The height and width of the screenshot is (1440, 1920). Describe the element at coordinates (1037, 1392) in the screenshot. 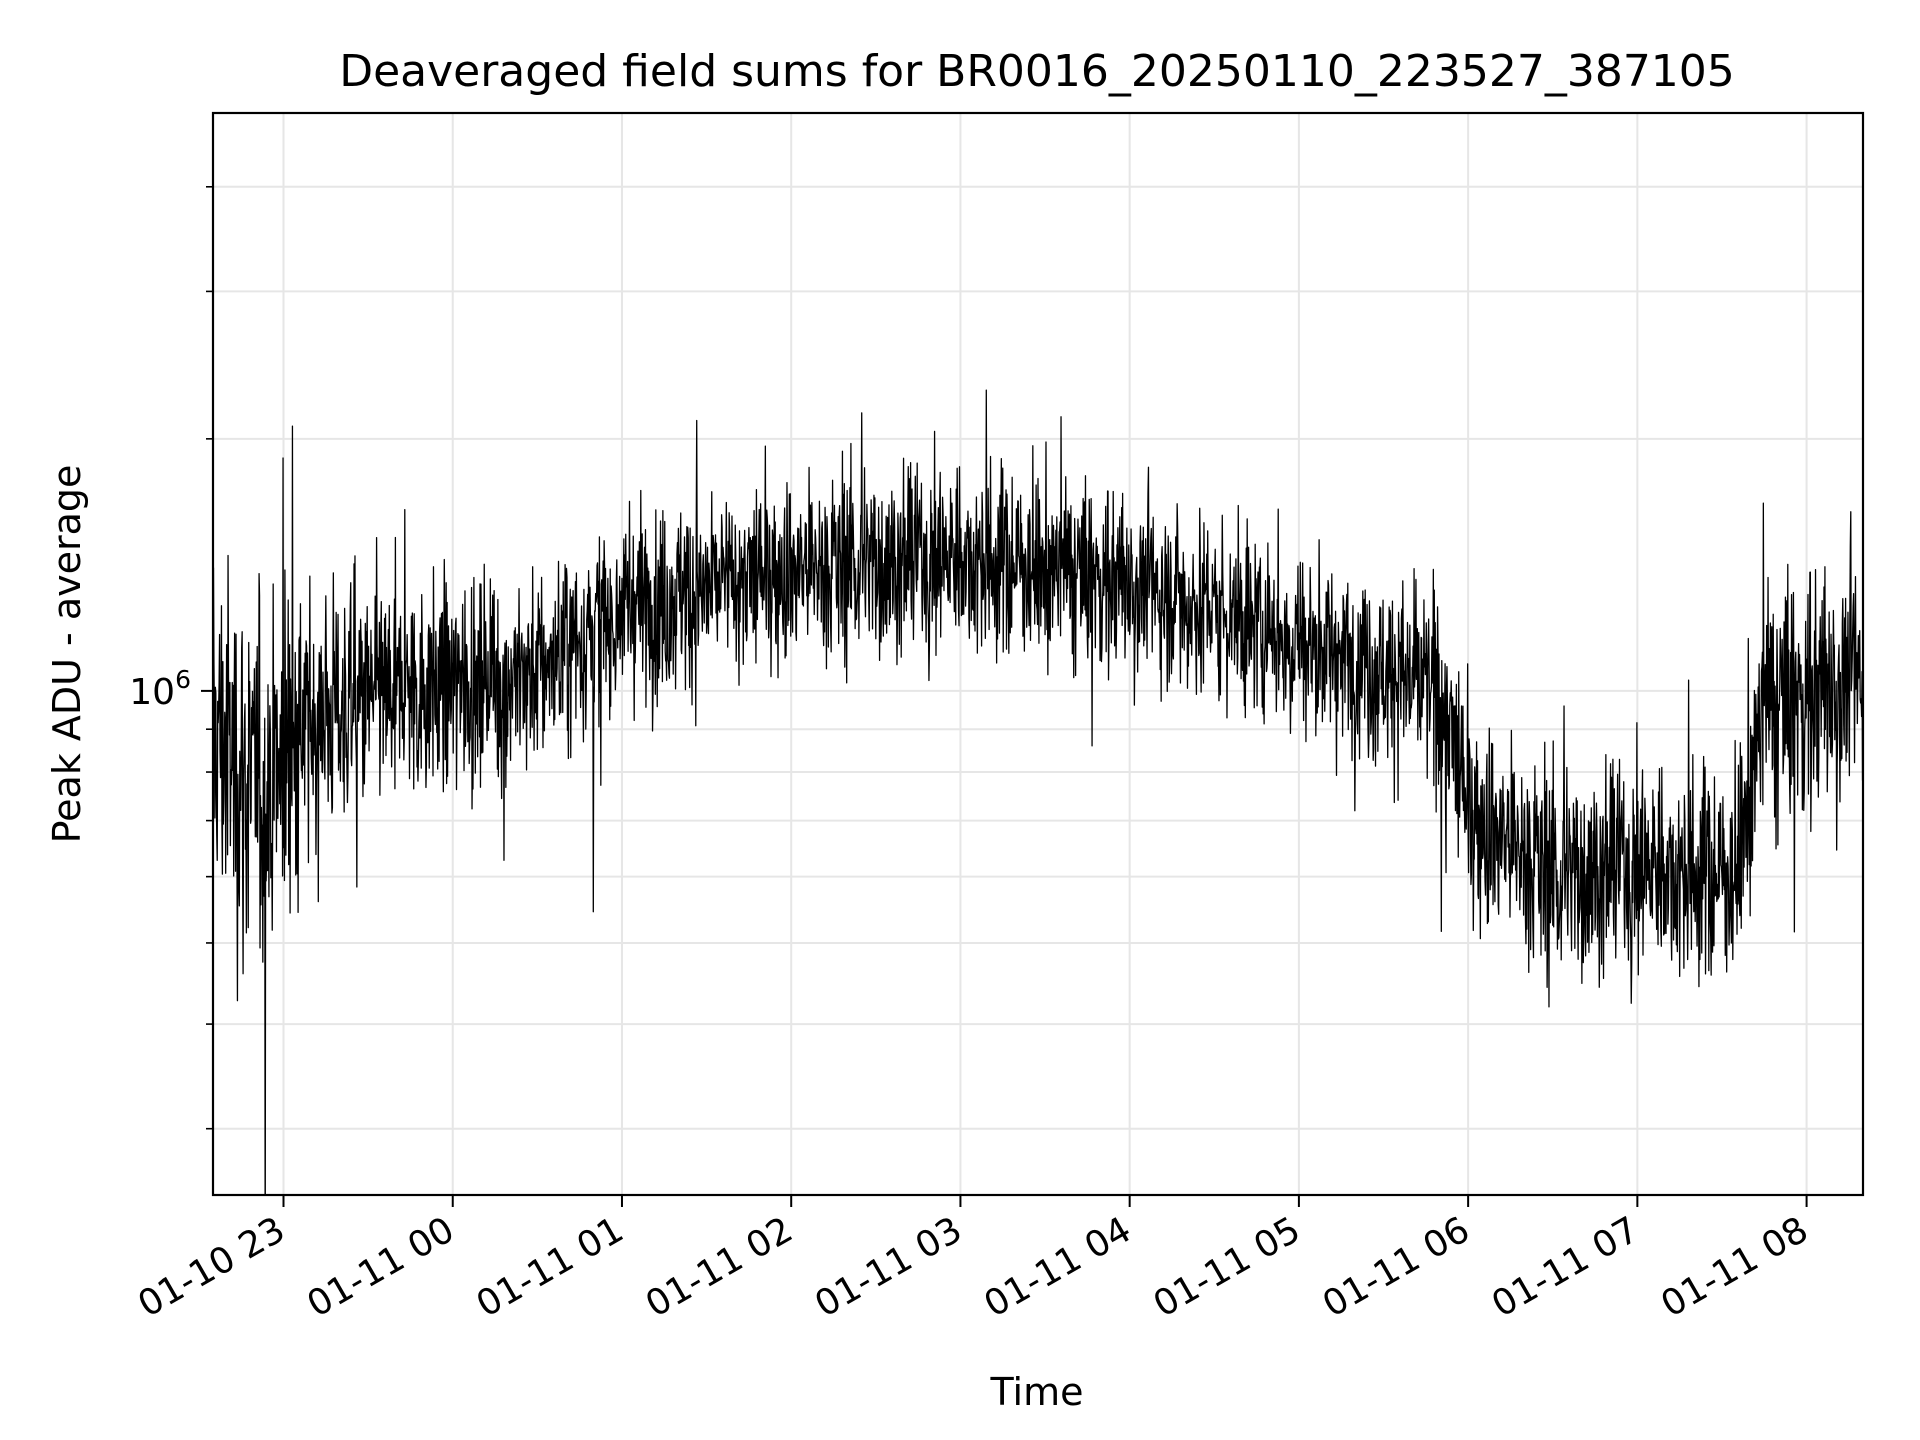

I see `x-axis-label: Time` at that location.